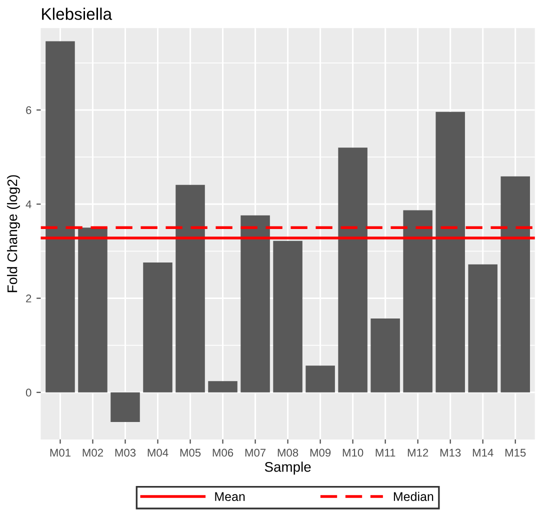 This screenshot has width=543, height=511. What do you see at coordinates (29, 298) in the screenshot?
I see `y-tick-label: 2` at bounding box center [29, 298].